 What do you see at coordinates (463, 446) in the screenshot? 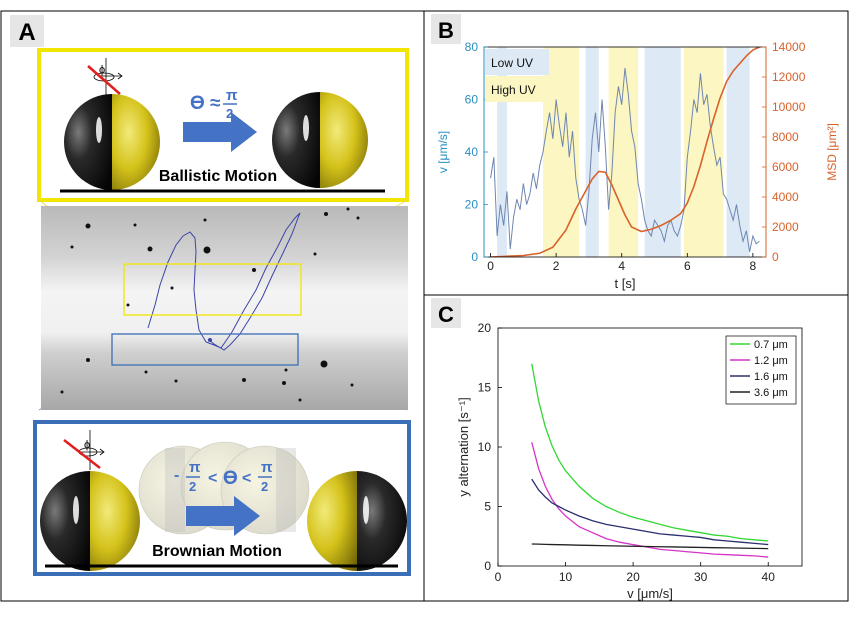
I see `y-axis-label-c: y alternation [s⁻¹]` at bounding box center [463, 446].